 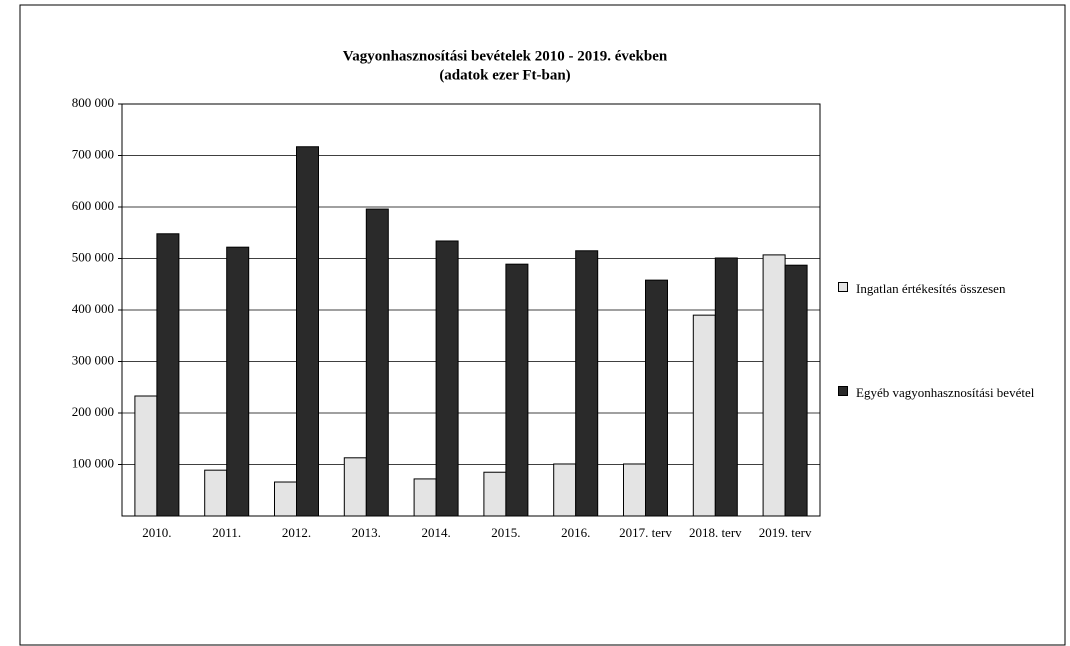 I want to click on x-tick-label: 2014., so click(x=435, y=532).